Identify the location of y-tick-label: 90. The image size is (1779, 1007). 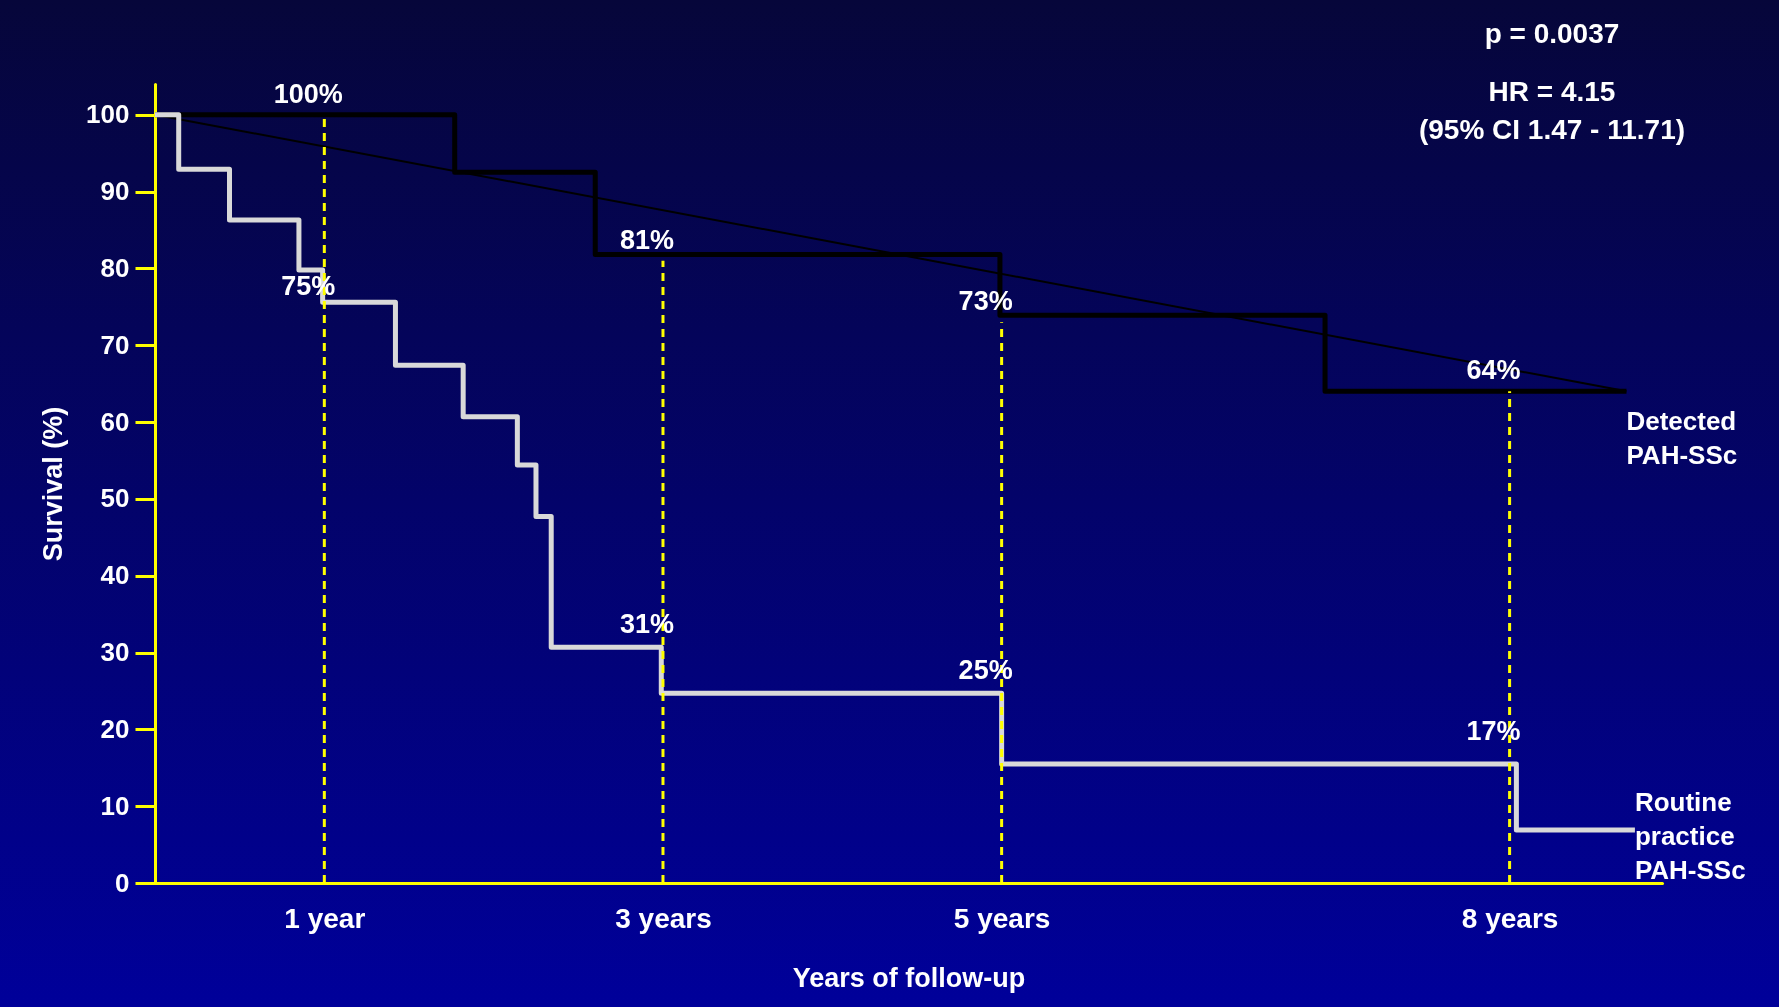
(115, 191).